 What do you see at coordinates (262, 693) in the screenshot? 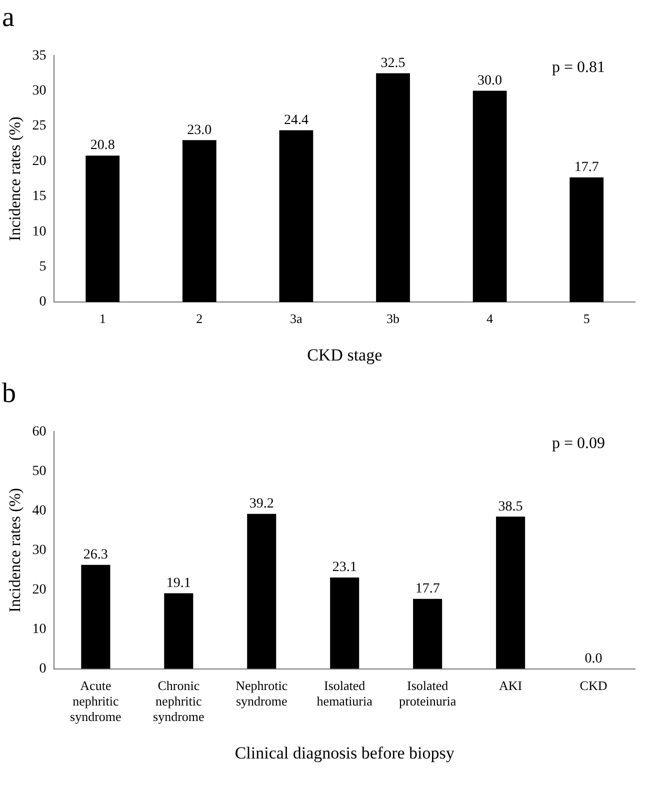
I see `x-tick-label: Nephrotic syndrome` at bounding box center [262, 693].